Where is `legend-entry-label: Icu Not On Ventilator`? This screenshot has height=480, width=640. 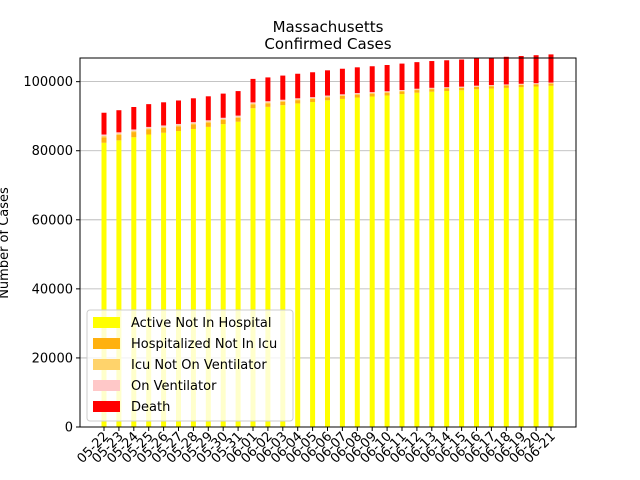
legend-entry-label: Icu Not On Ventilator is located at coordinates (199, 365).